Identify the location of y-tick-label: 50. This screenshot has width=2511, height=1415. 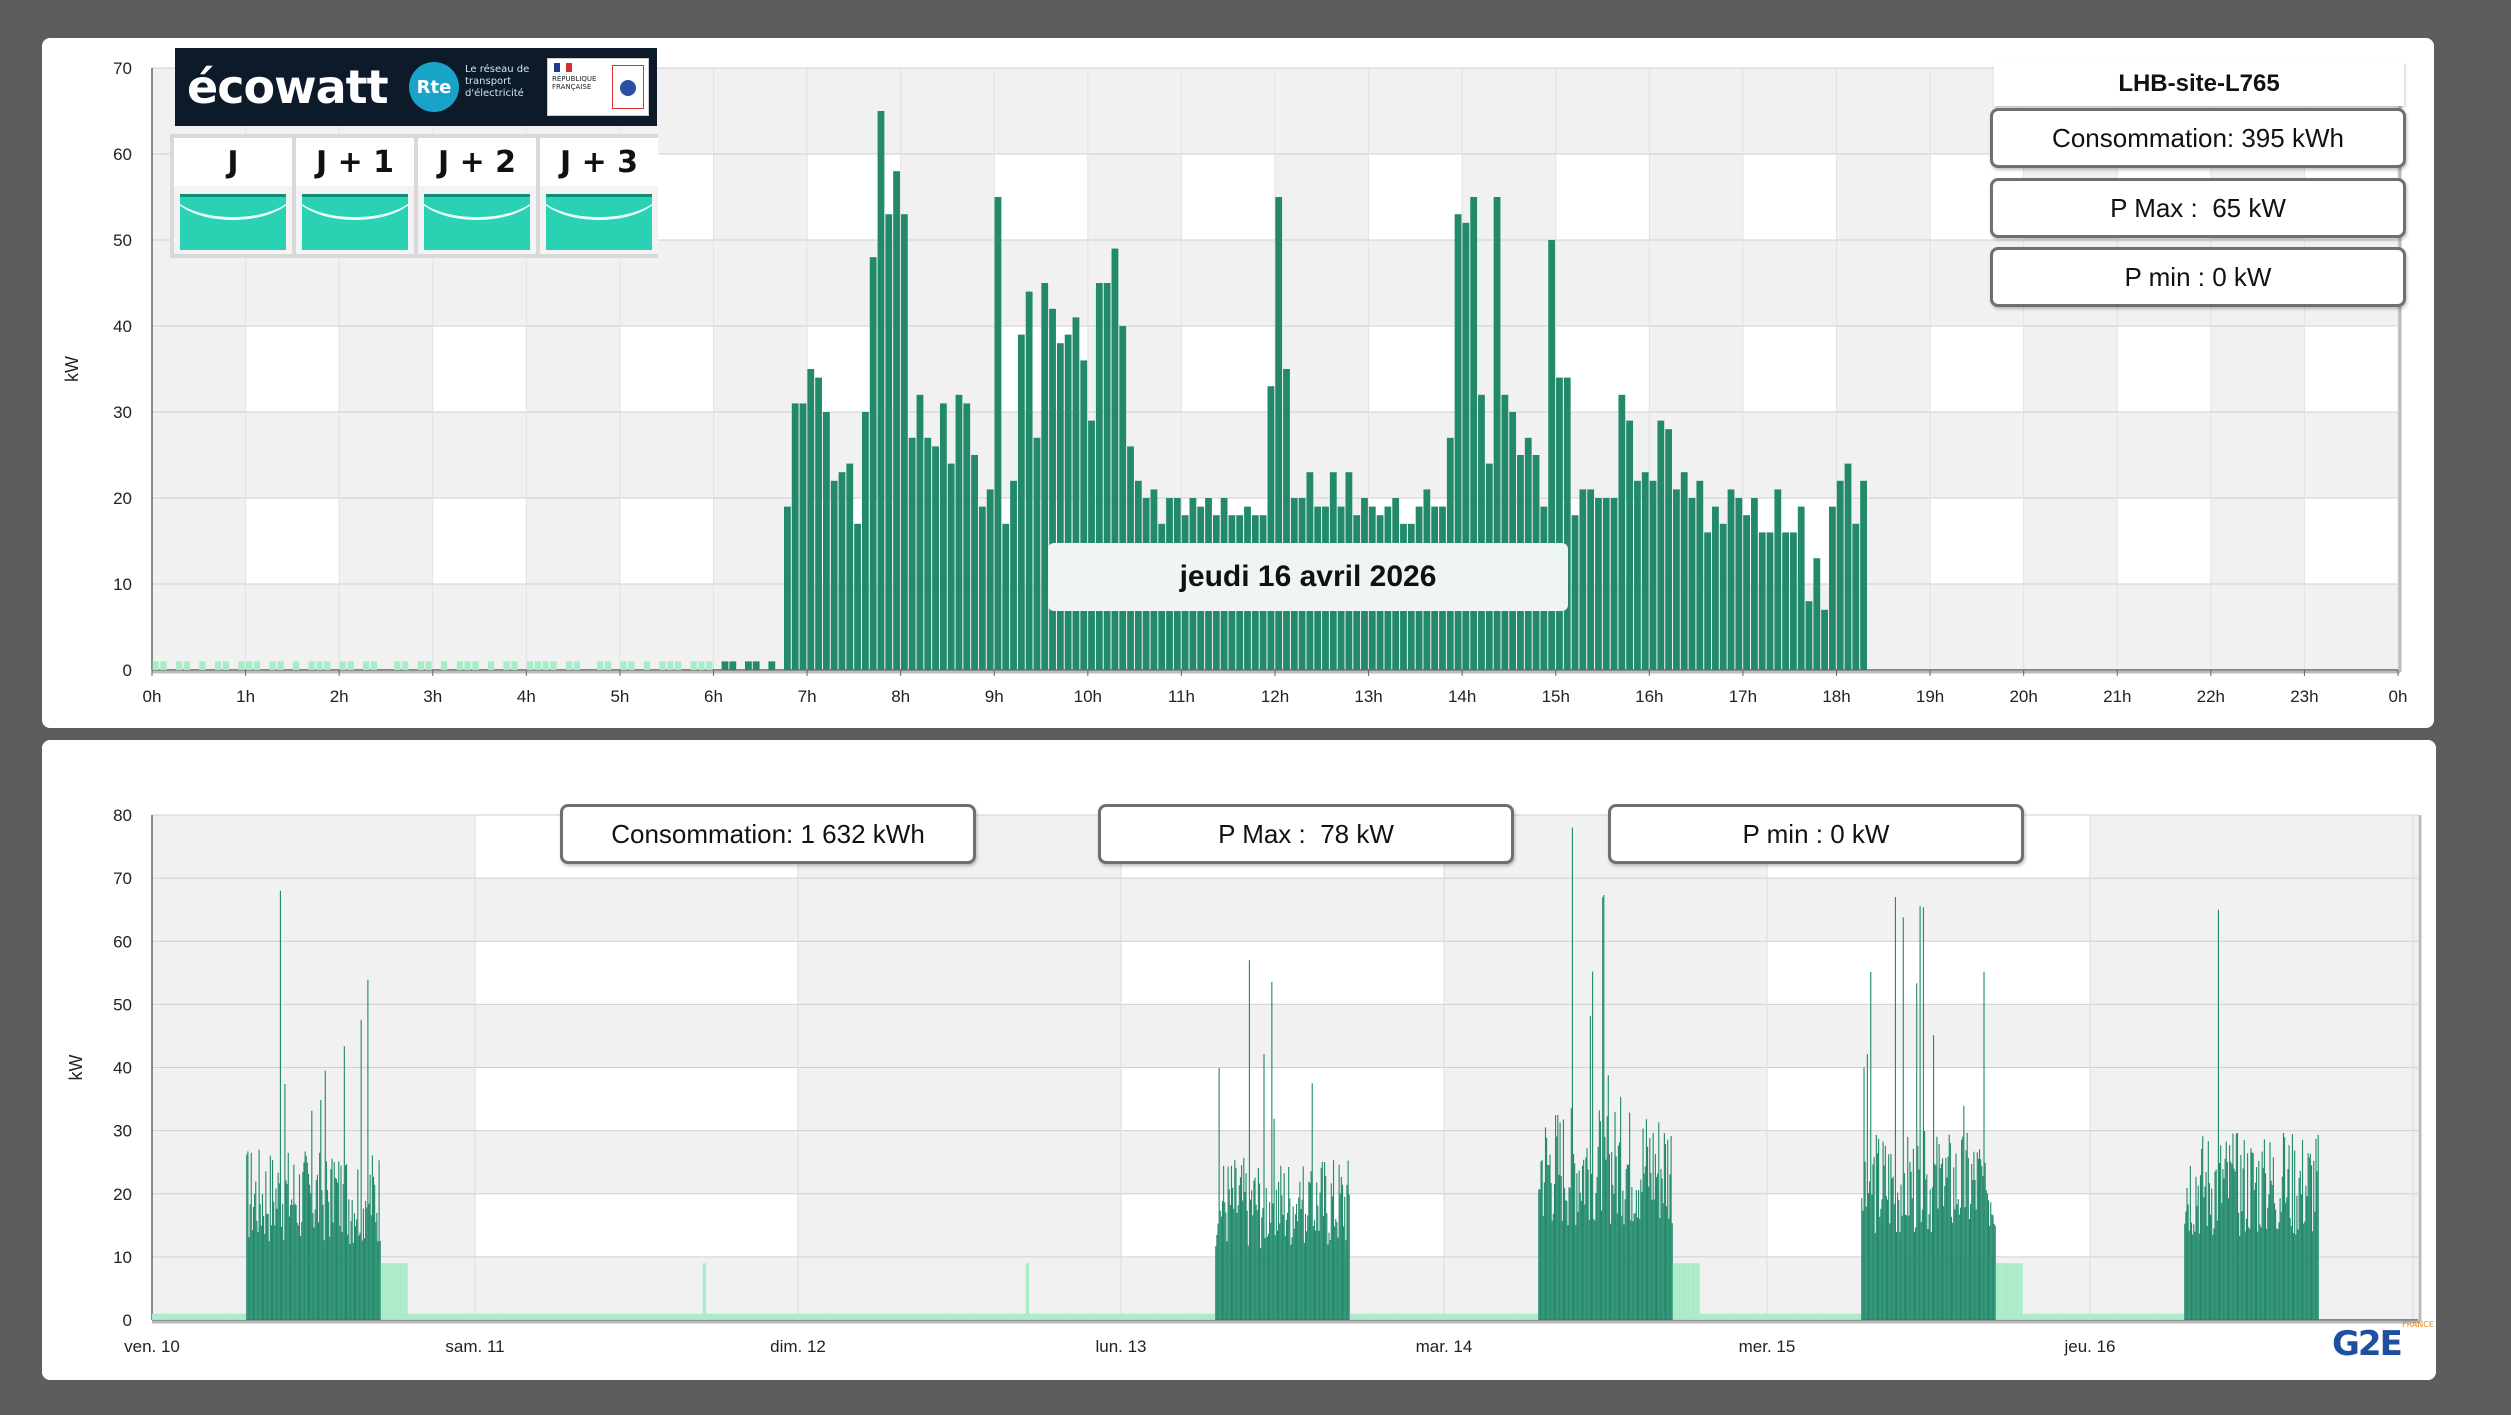
(122, 240).